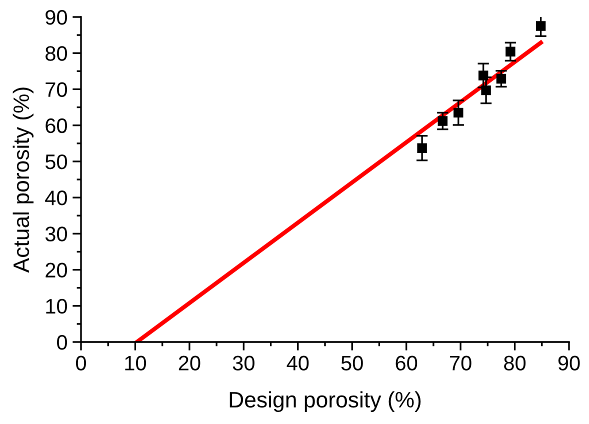 The height and width of the screenshot is (424, 589). What do you see at coordinates (407, 363) in the screenshot?
I see `x-tick-label: 60` at bounding box center [407, 363].